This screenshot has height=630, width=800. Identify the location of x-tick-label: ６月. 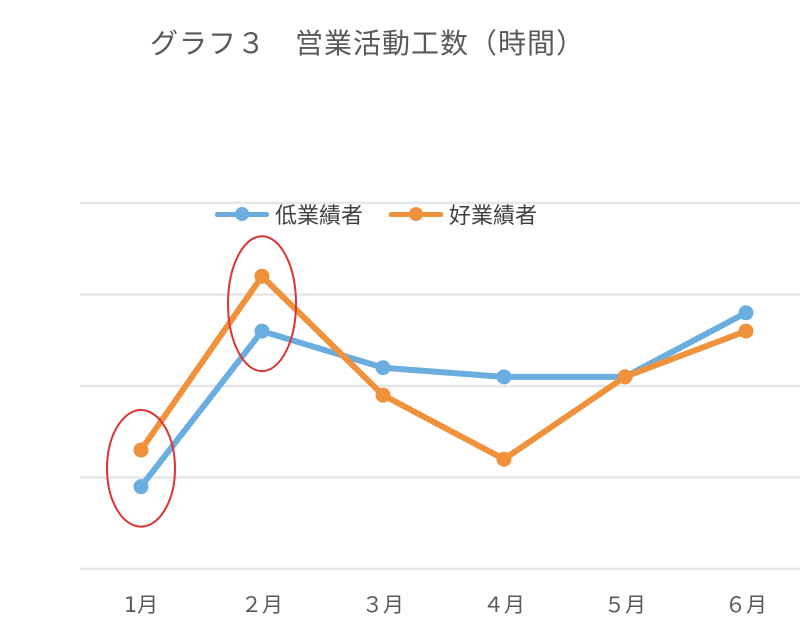
(746, 605).